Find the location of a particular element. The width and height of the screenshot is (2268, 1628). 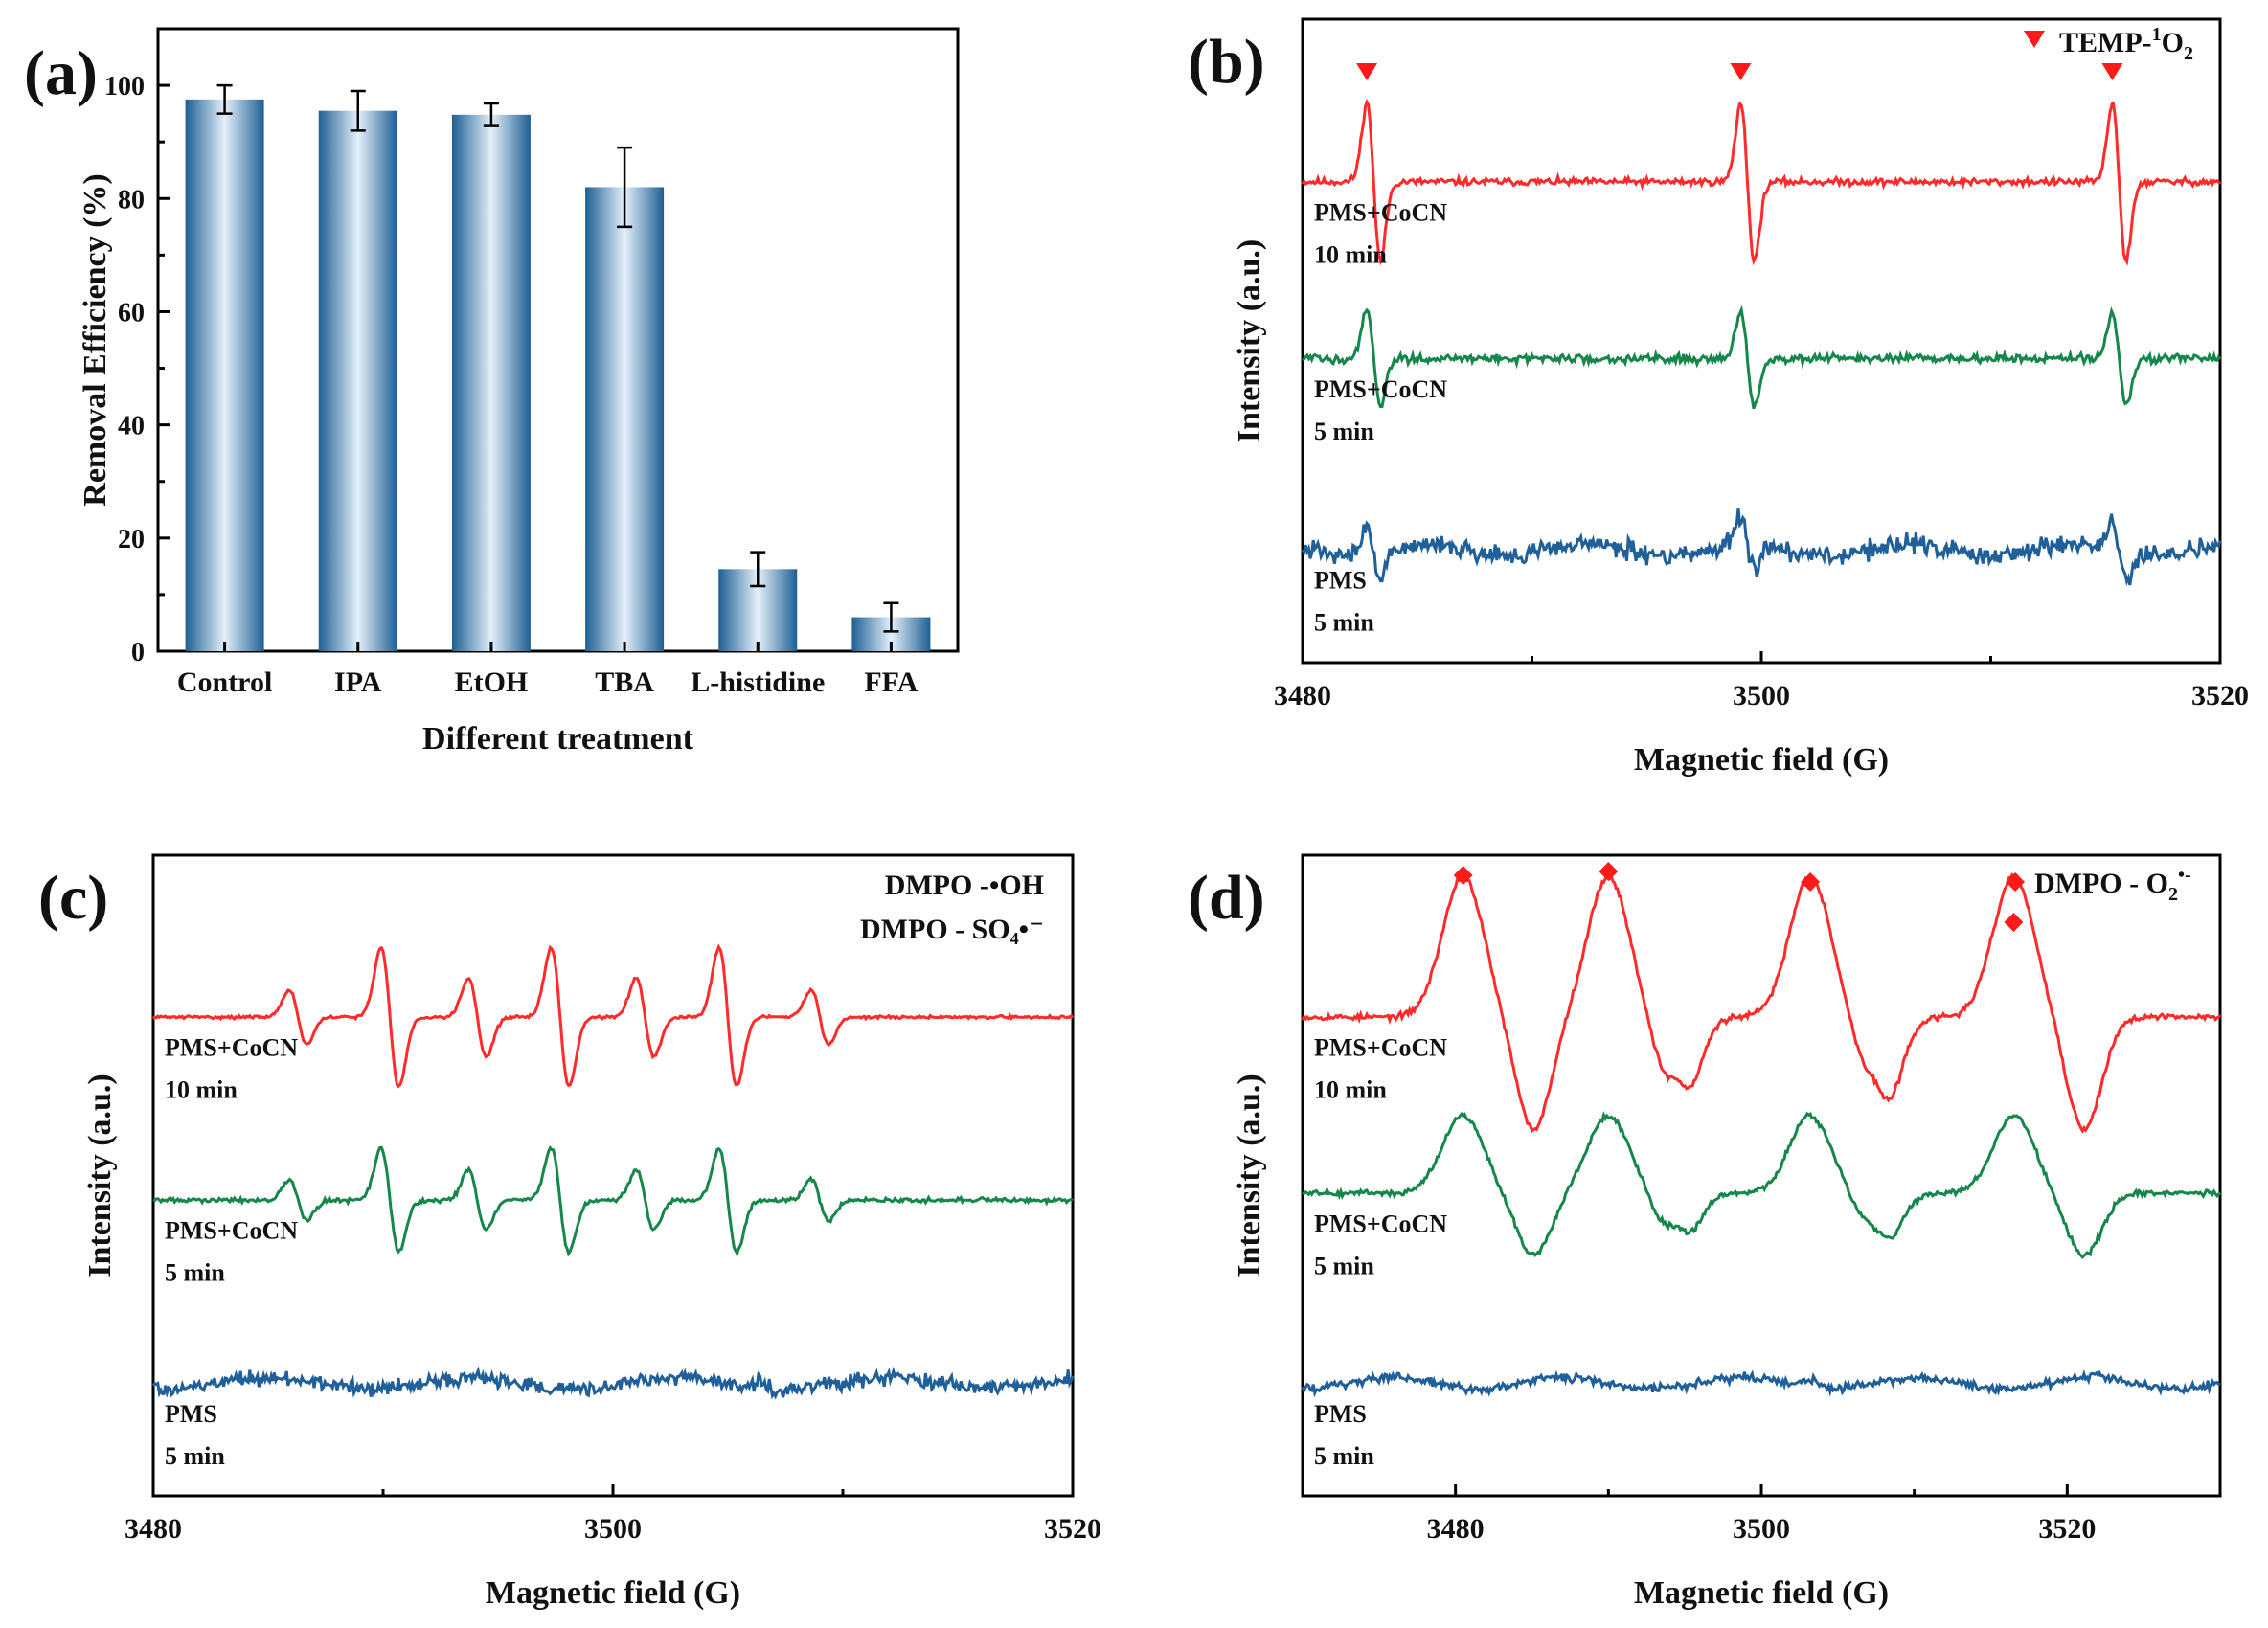

legend-diamond-icon is located at coordinates (2015, 882).